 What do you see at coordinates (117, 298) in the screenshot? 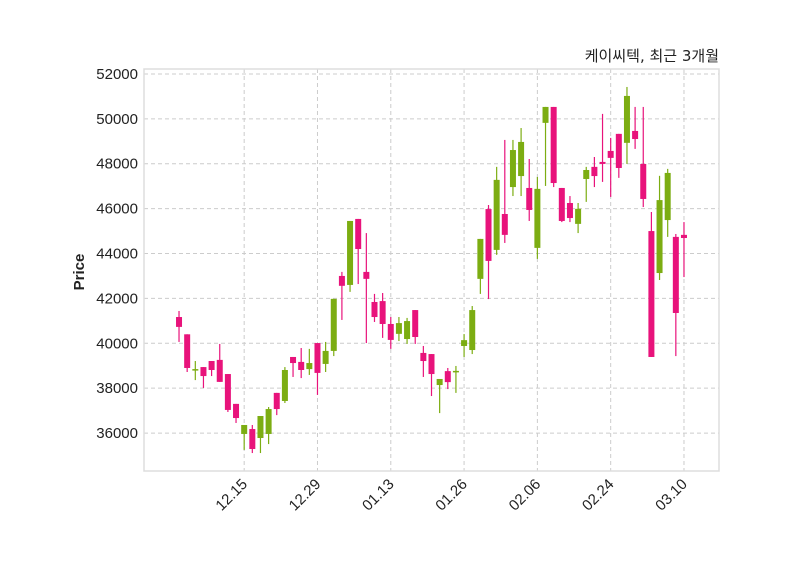
I see `y-tick-label: 42000` at bounding box center [117, 298].